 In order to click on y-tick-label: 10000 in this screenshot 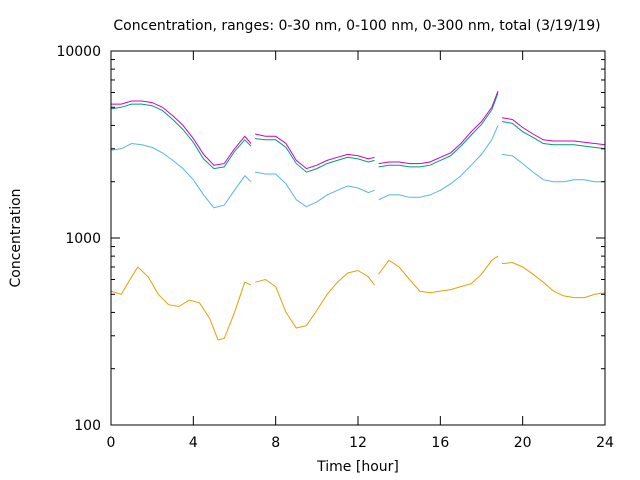, I will do `click(78, 52)`.